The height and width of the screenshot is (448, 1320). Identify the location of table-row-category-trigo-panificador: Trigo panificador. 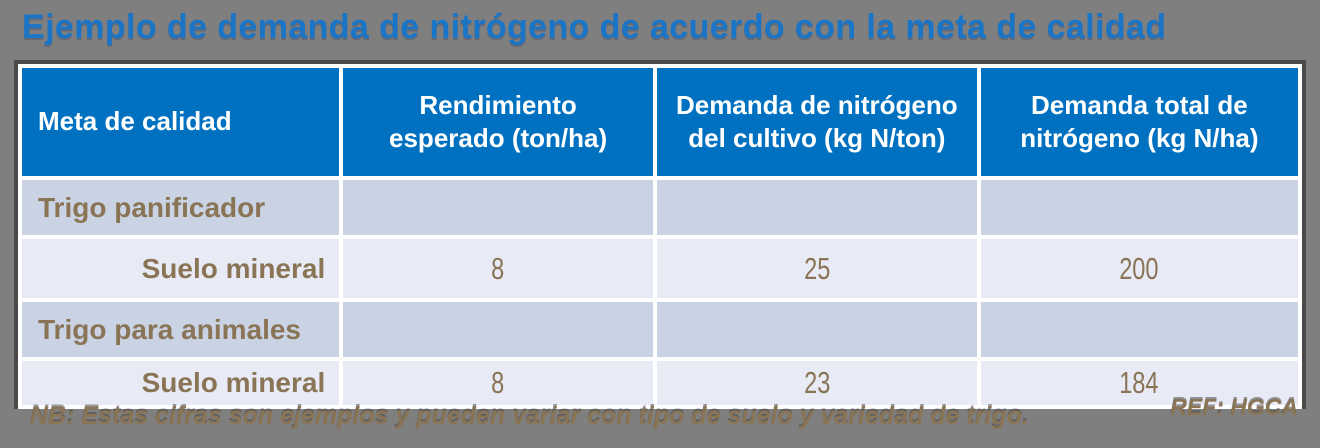
(660, 207).